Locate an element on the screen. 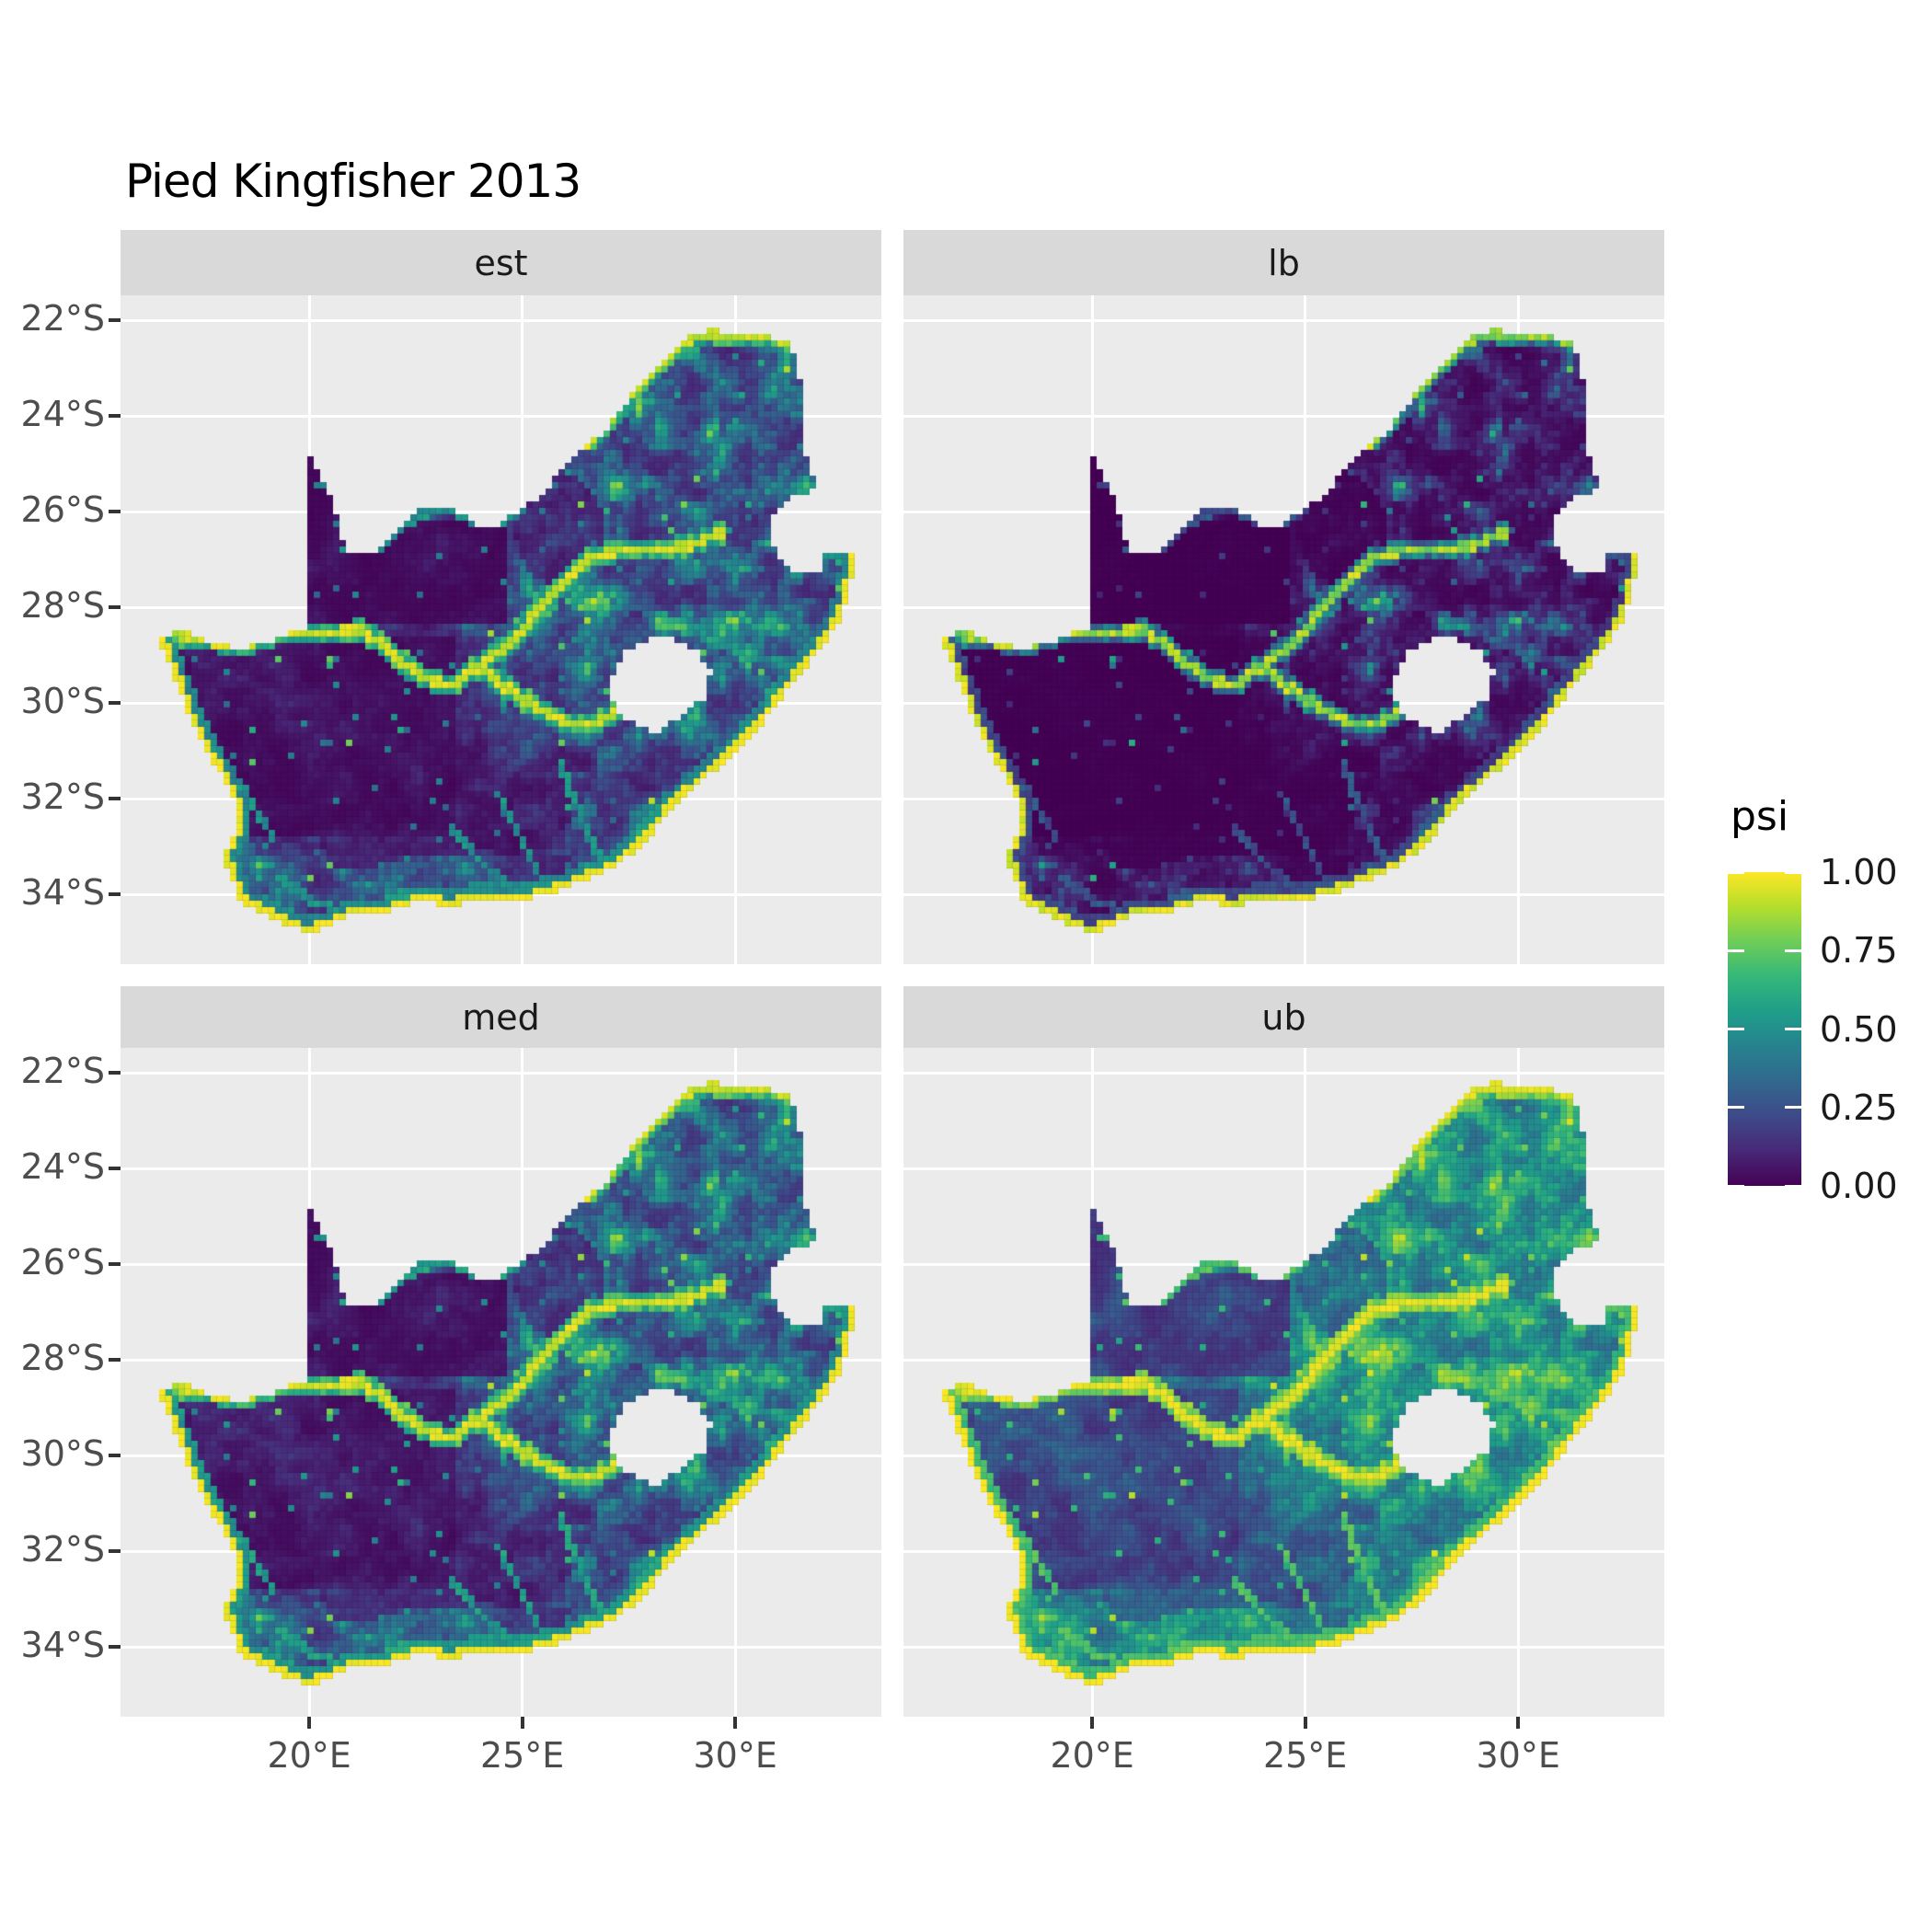  facet-strip-label-lb: lb is located at coordinates (1284, 262).